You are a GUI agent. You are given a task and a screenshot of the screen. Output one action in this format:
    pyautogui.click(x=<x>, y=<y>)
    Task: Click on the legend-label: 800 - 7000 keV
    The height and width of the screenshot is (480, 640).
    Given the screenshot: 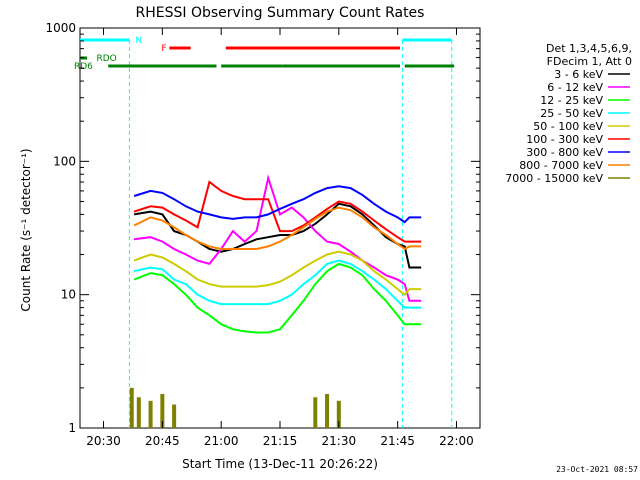 What is the action you would take?
    pyautogui.click(x=561, y=165)
    